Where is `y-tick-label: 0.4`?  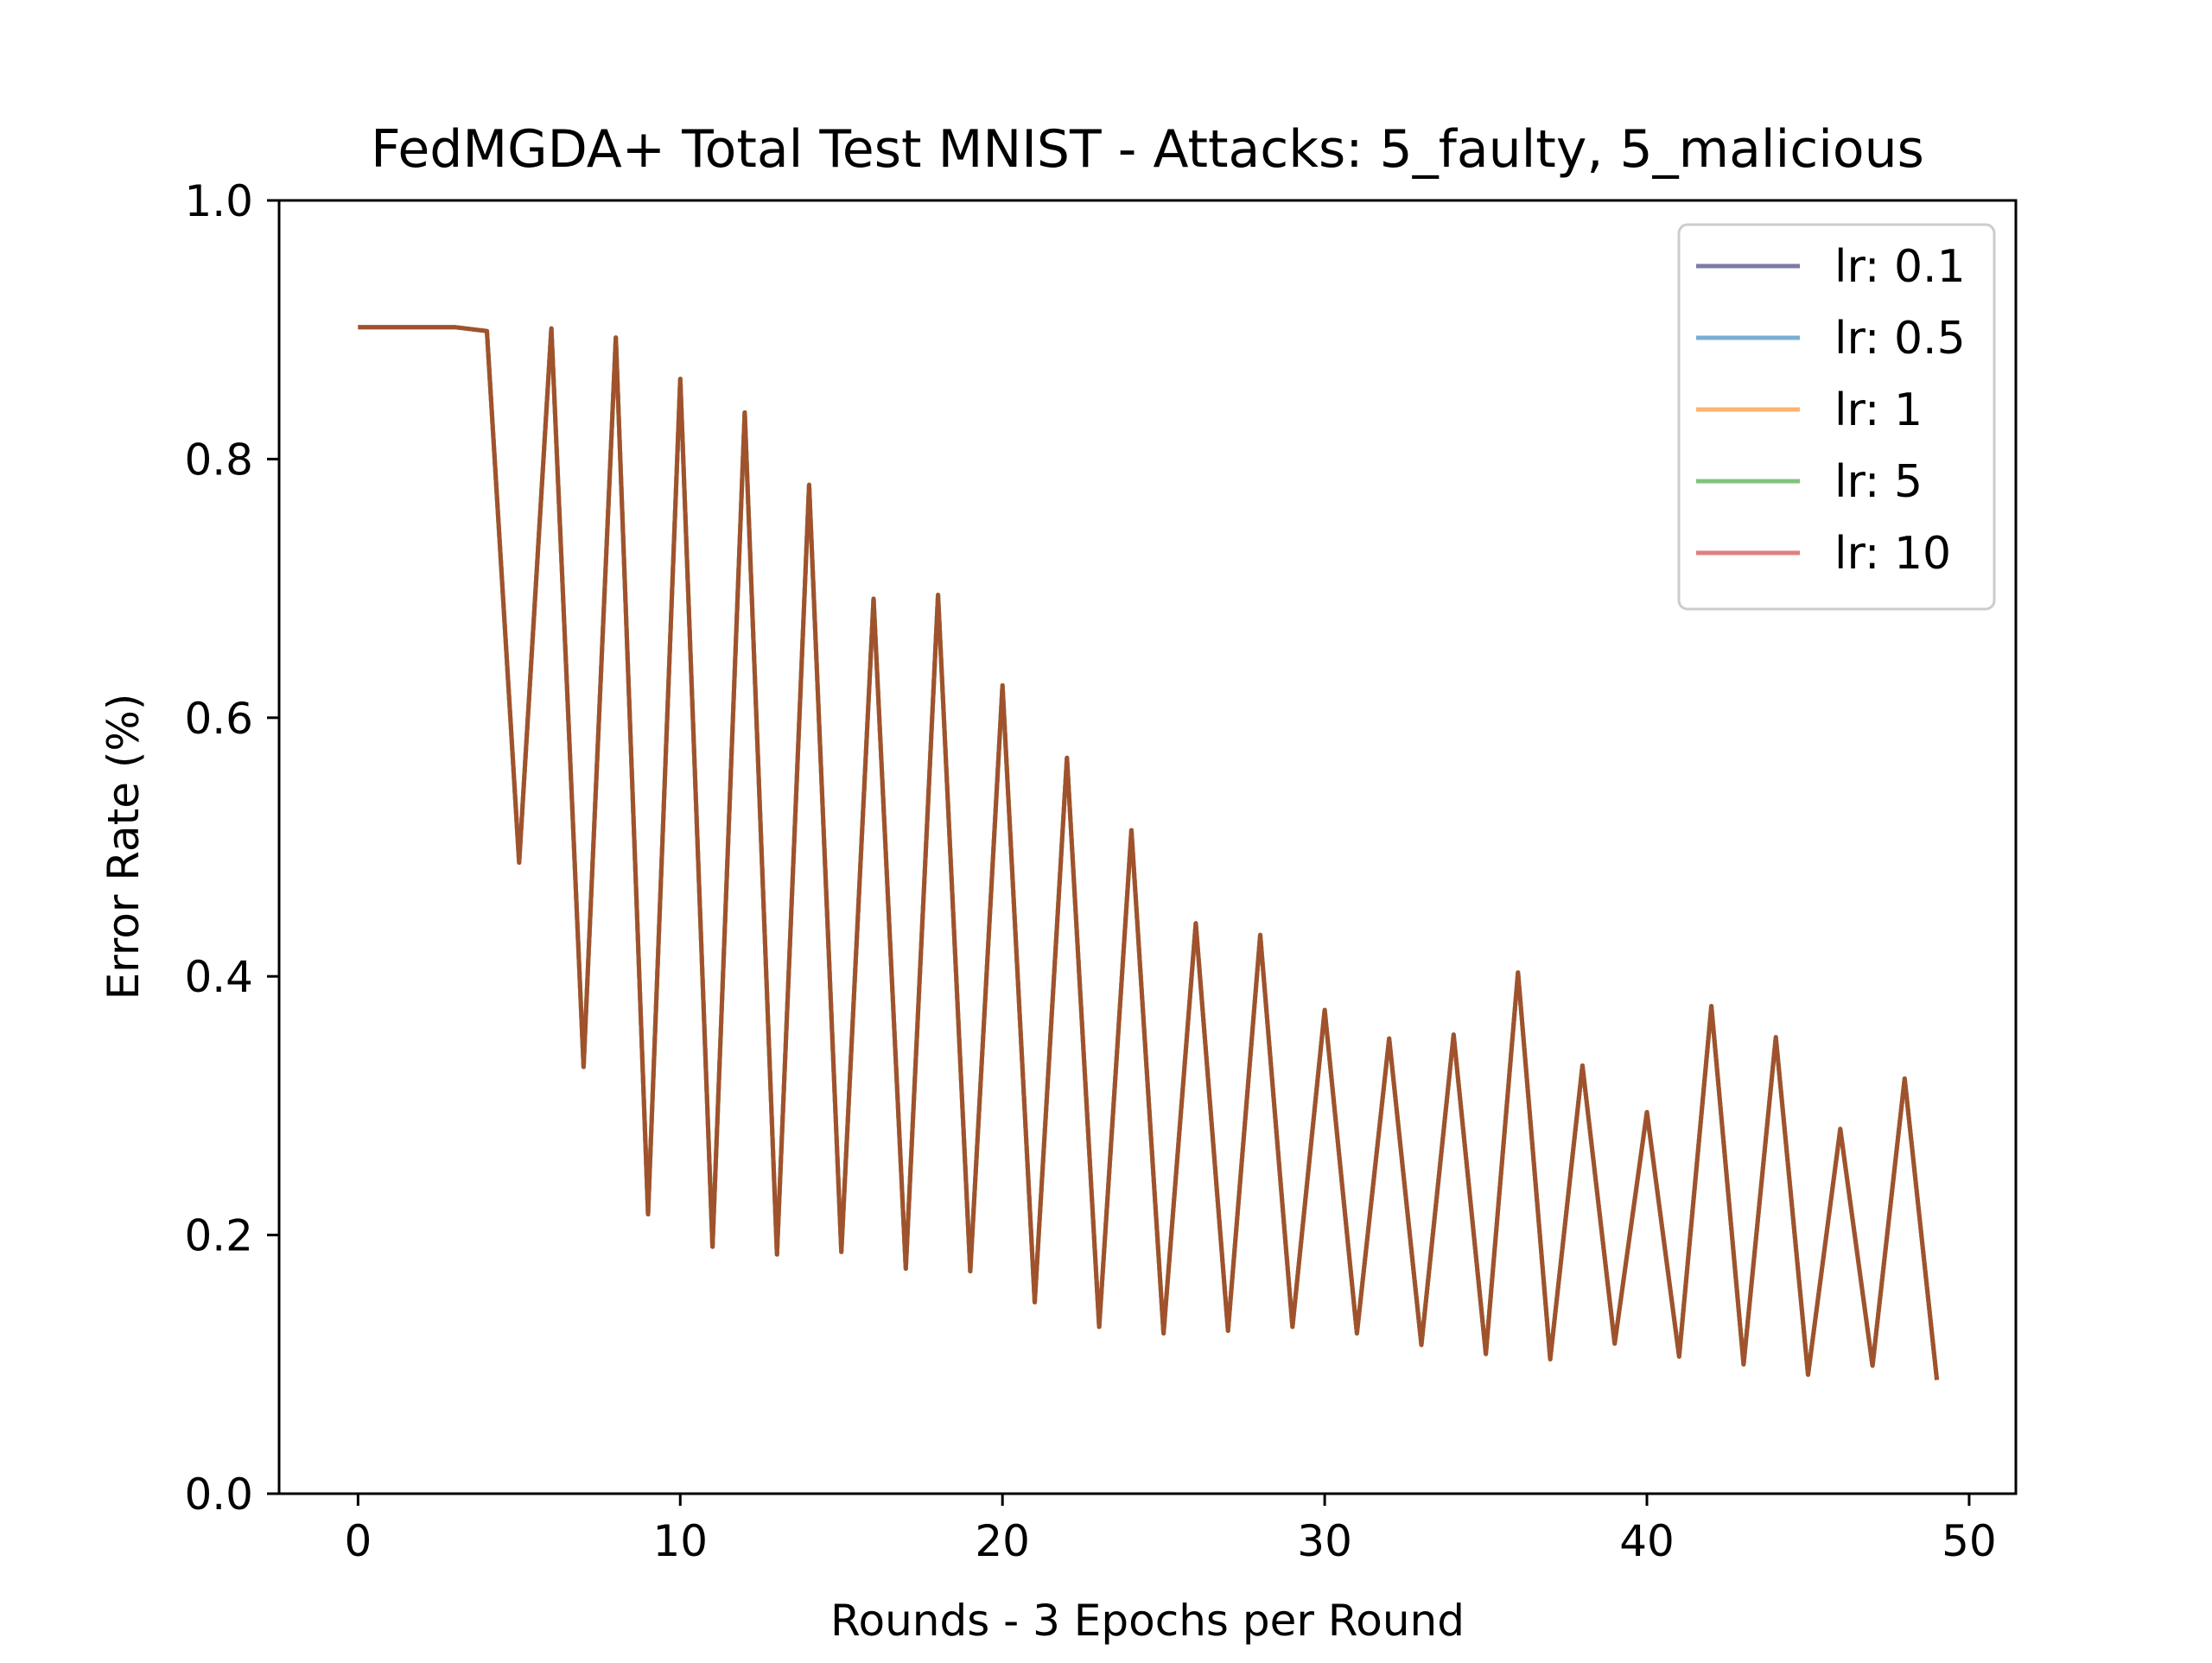 y-tick-label: 0.4 is located at coordinates (218, 977).